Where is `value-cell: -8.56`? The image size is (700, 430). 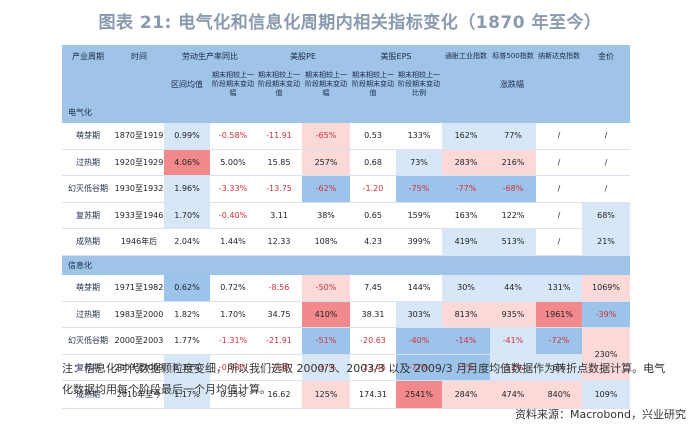 value-cell: -8.56 is located at coordinates (279, 288).